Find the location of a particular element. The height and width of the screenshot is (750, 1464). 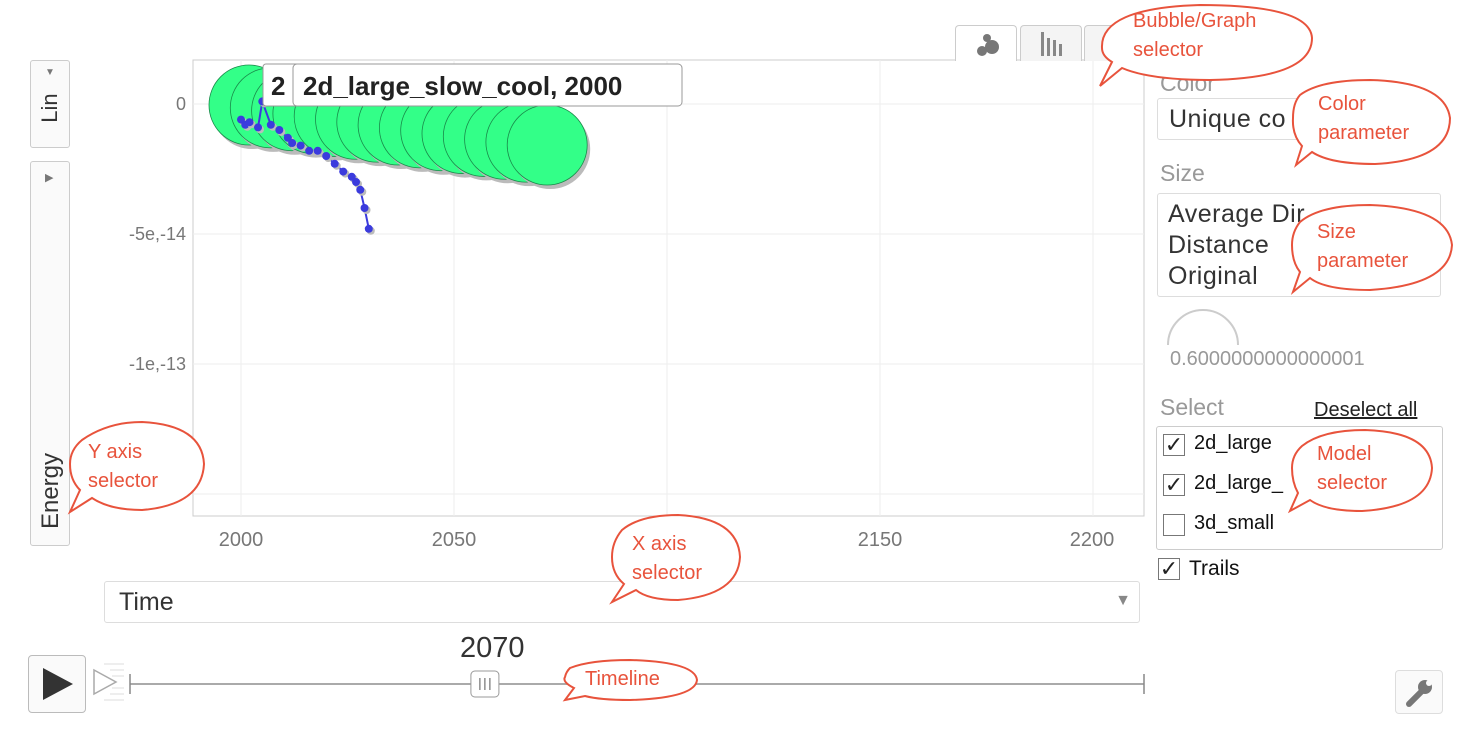

tab-bubble-chart is located at coordinates (986, 43).